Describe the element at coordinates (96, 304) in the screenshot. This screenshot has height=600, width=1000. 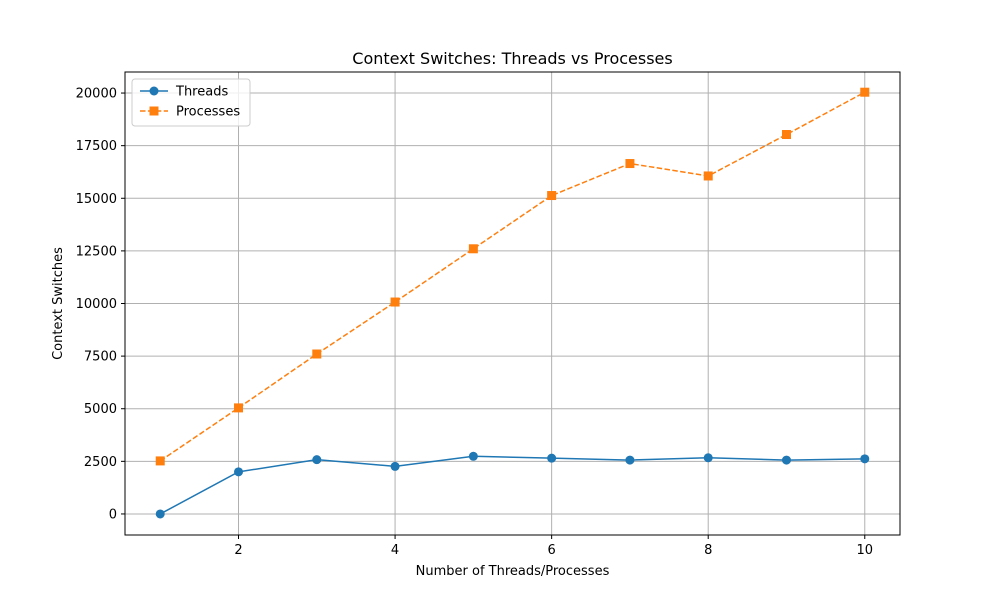
I see `y-tick-label: 10000` at that location.